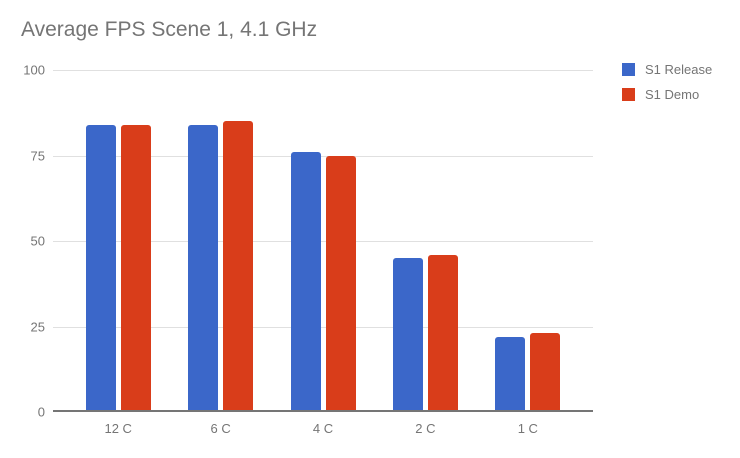 The height and width of the screenshot is (458, 740). What do you see at coordinates (425, 428) in the screenshot?
I see `x-tick-label-2-c: 2 C` at bounding box center [425, 428].